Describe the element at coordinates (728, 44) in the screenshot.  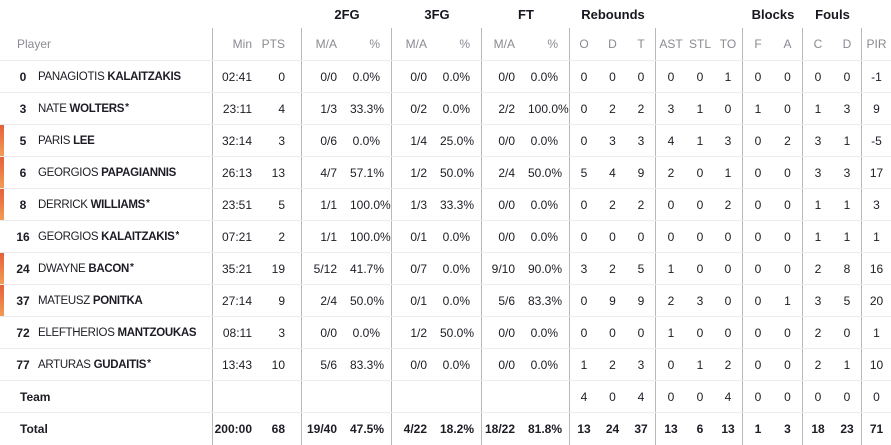
I see `column-header-to: TO` at that location.